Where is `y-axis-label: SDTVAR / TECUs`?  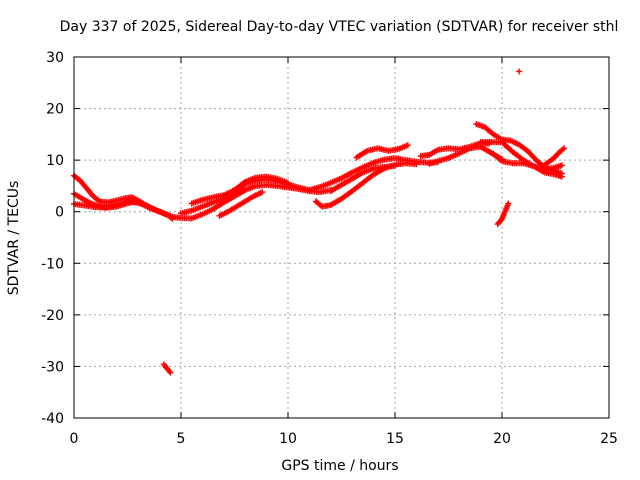
y-axis-label: SDTVAR / TECUs is located at coordinates (14, 238).